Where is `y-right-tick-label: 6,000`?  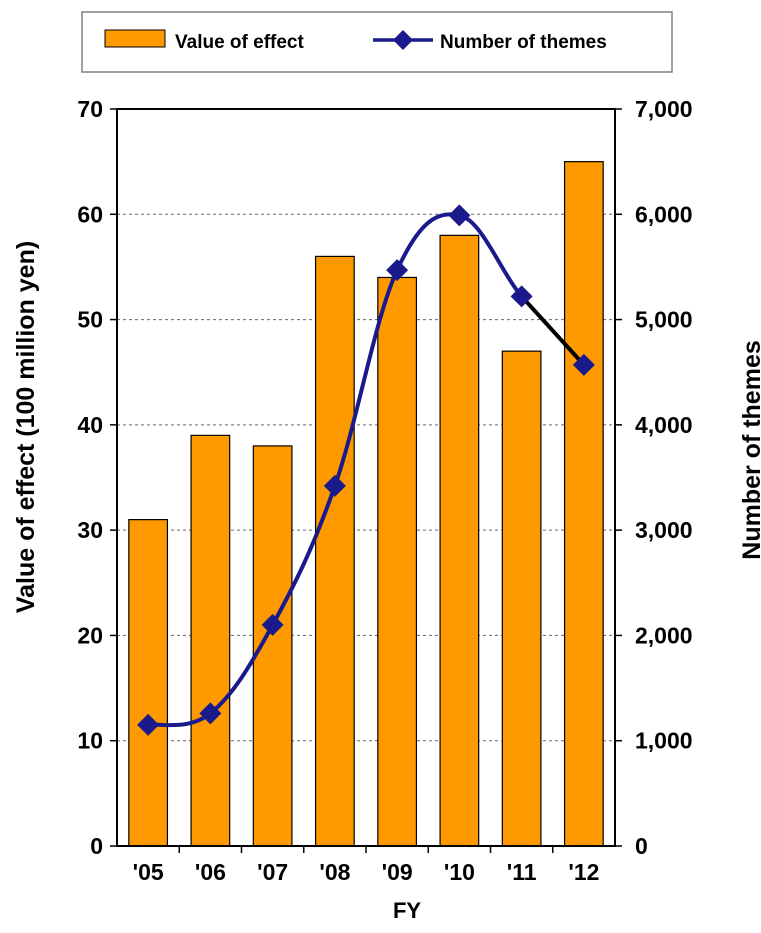
y-right-tick-label: 6,000 is located at coordinates (664, 214).